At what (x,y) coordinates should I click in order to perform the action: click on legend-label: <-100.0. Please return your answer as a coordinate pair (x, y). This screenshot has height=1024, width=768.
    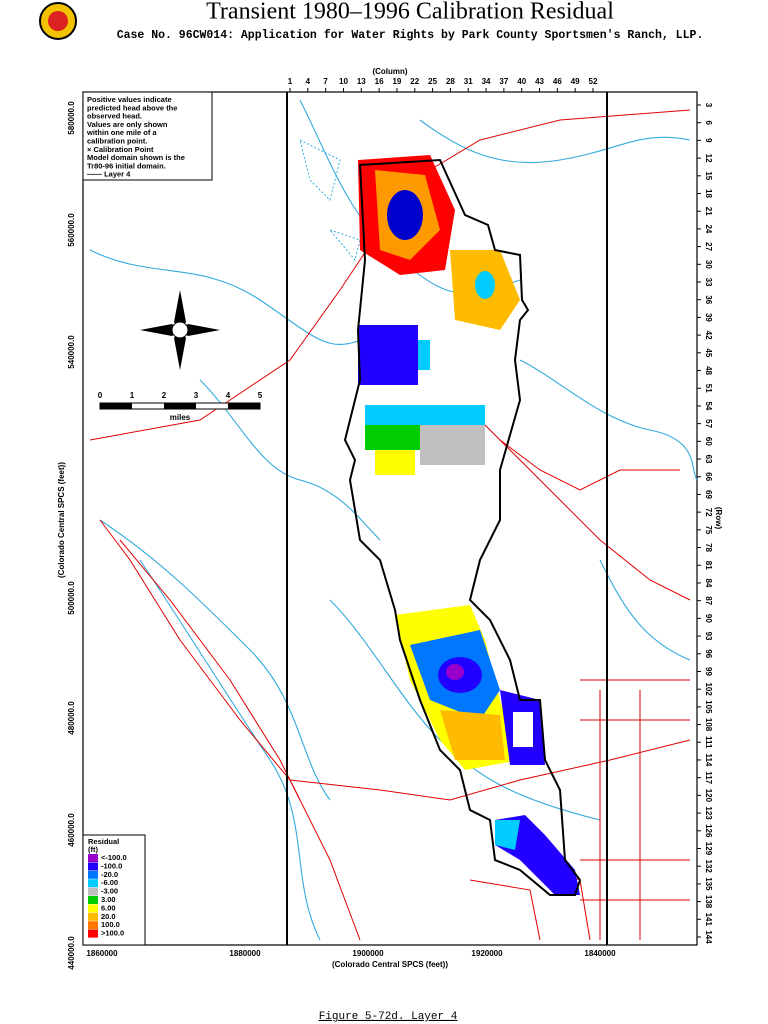
    Looking at the image, I should click on (114, 857).